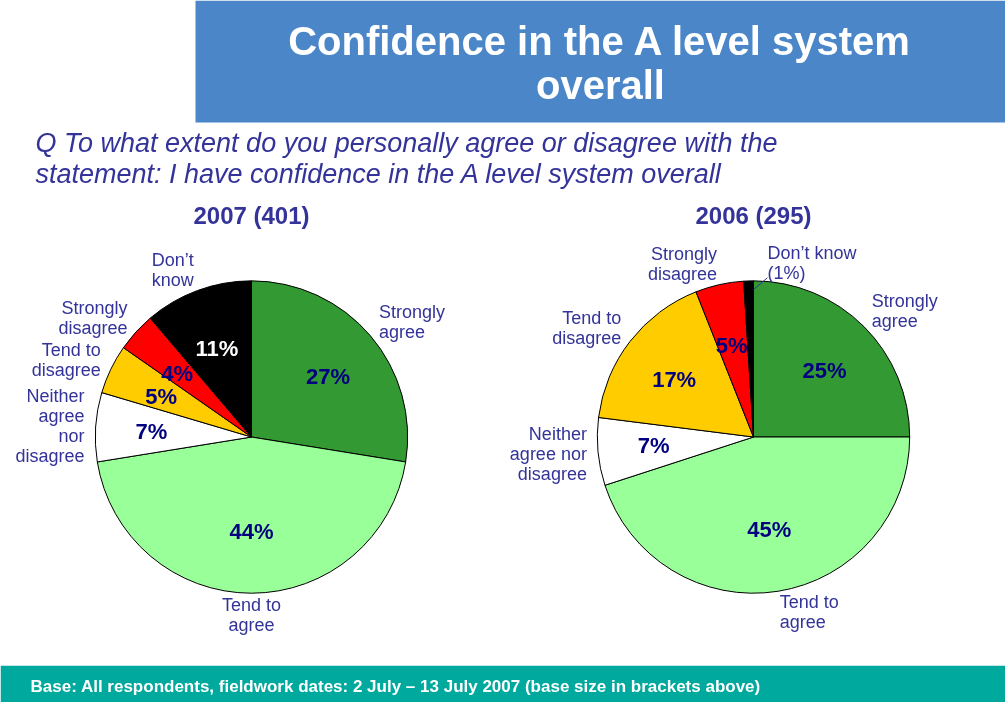  Describe the element at coordinates (812, 263) in the screenshot. I see `slice-label: Don’t know (1%)` at that location.